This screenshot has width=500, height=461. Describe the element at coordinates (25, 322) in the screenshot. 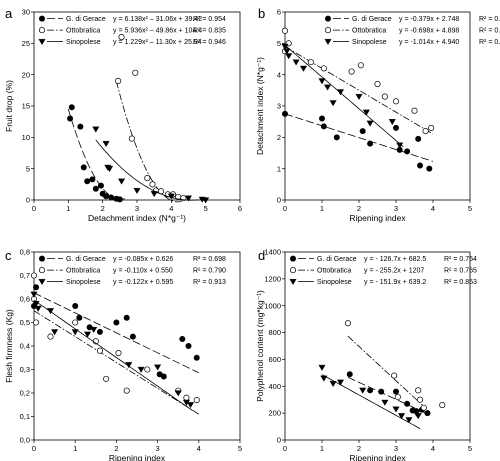

I see `y-tick-label: 0,5` at that location.